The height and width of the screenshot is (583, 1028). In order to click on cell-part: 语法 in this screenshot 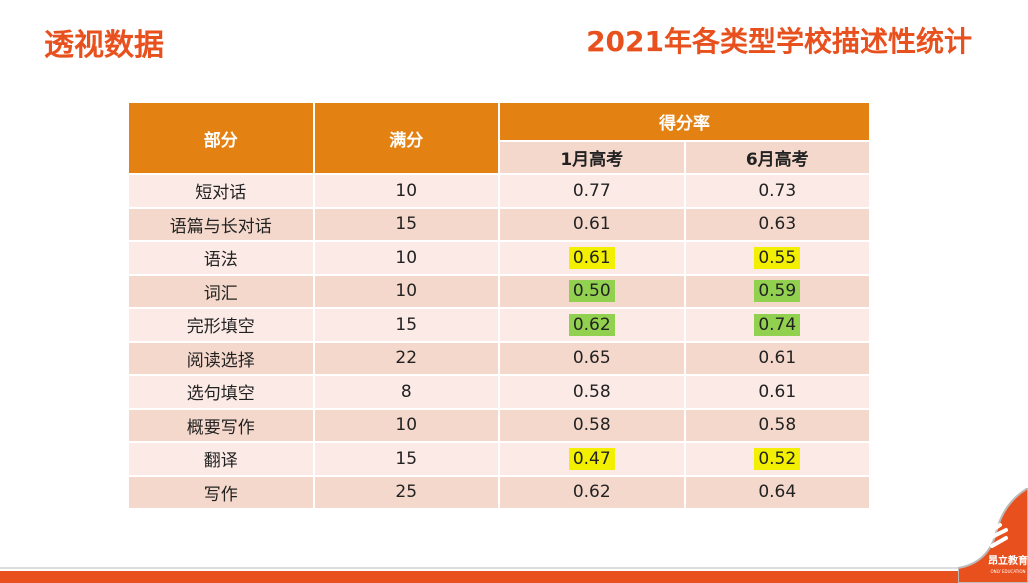, I will do `click(221, 258)`.